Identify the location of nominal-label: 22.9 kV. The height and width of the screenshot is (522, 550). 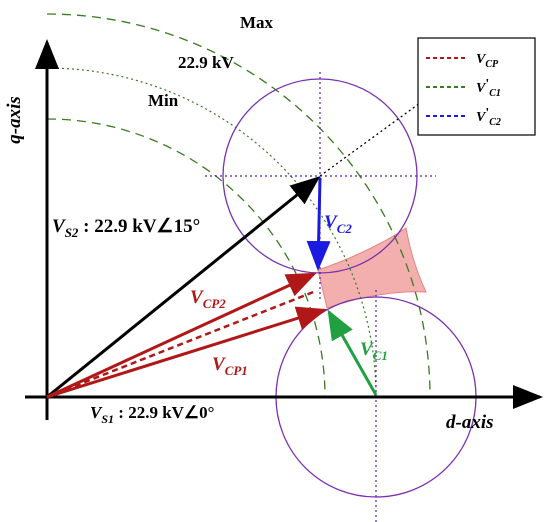
(206, 62).